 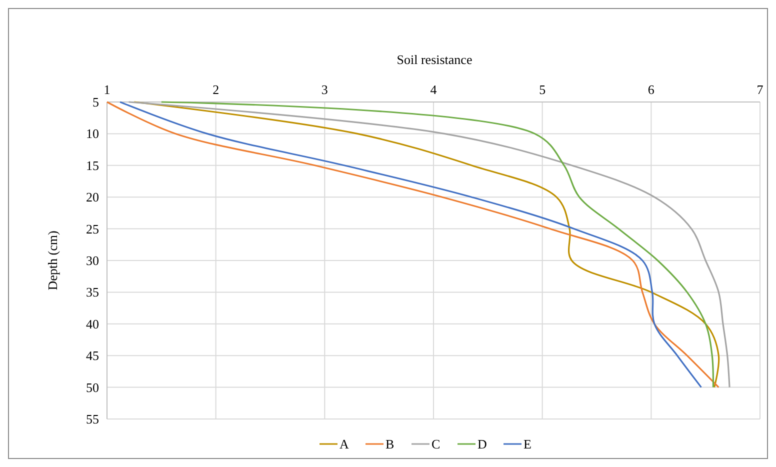 What do you see at coordinates (52, 260) in the screenshot?
I see `y-axis-title: Depth (cm)` at bounding box center [52, 260].